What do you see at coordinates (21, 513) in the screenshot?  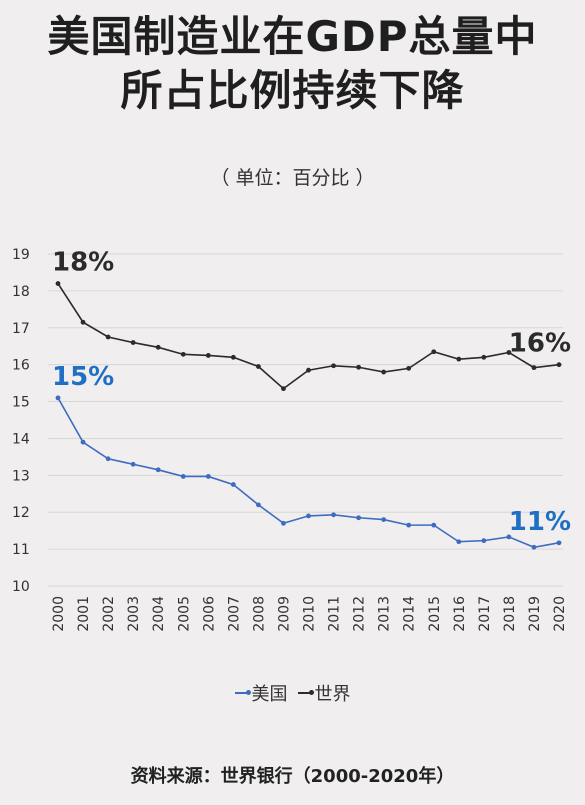 I see `y-tick-label: 12` at bounding box center [21, 513].